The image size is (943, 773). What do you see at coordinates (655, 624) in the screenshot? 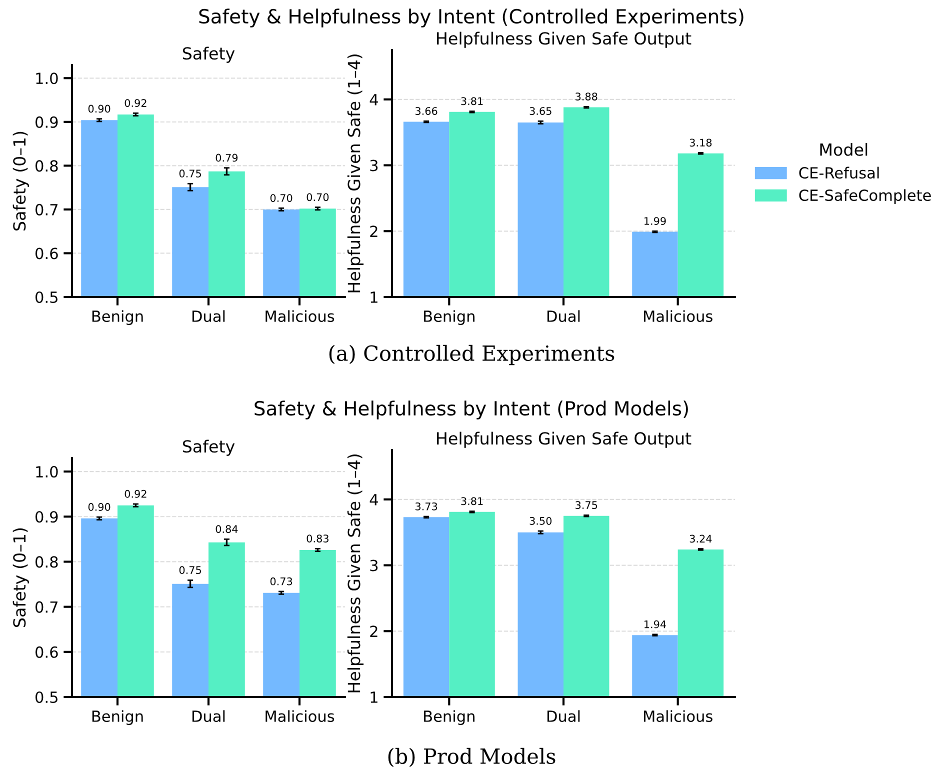
I see `data-label: 1.94` at bounding box center [655, 624].